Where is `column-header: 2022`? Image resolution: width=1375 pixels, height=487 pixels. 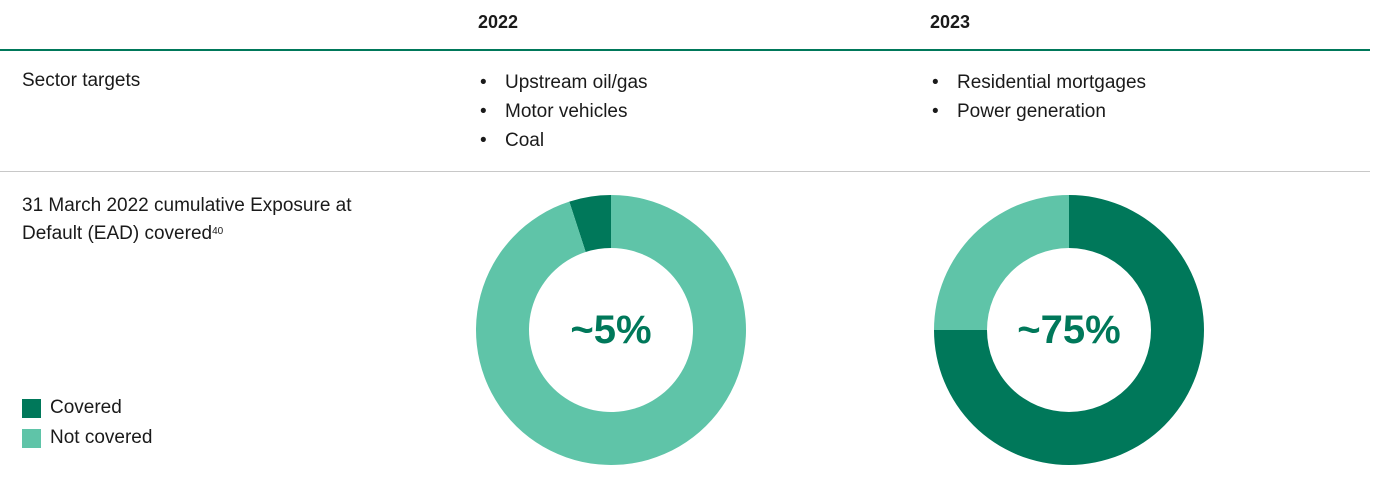
column-header: 2022 is located at coordinates (498, 22).